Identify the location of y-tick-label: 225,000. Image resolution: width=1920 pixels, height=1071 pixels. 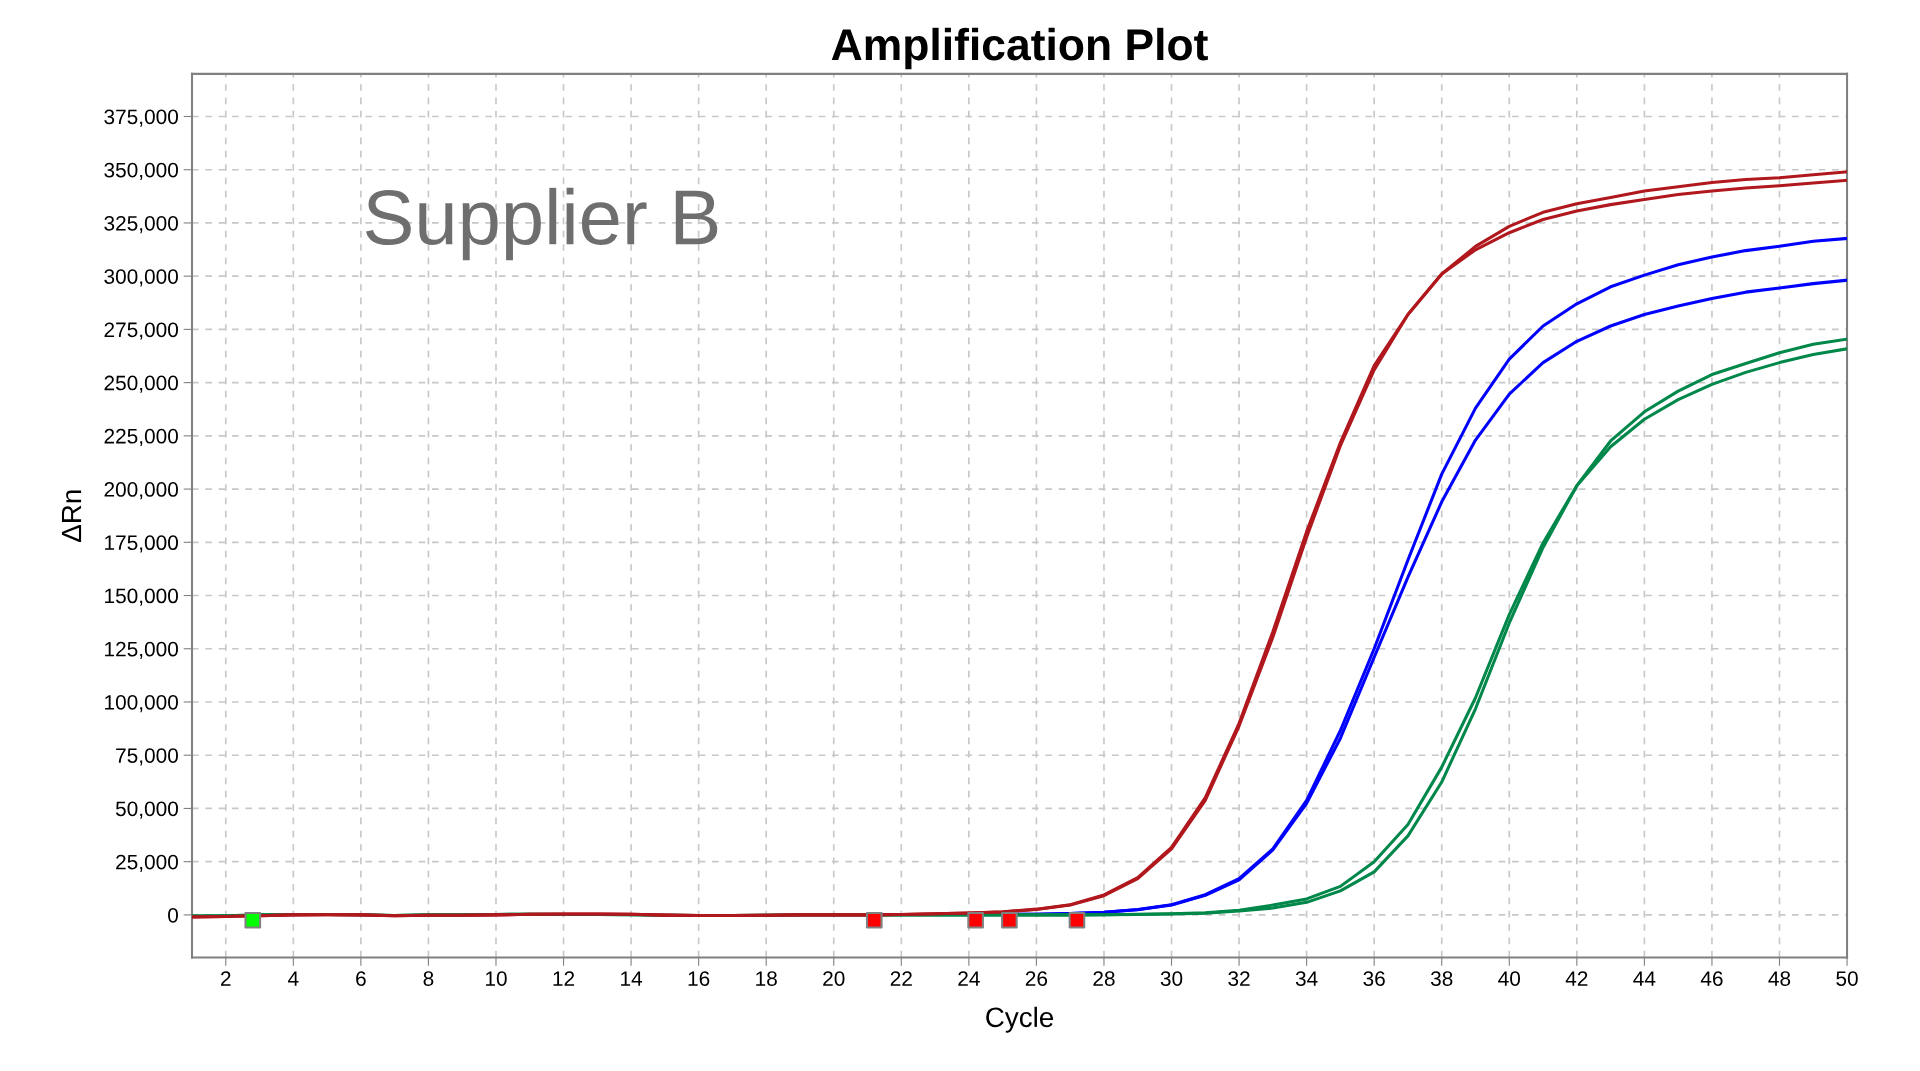
(141, 437).